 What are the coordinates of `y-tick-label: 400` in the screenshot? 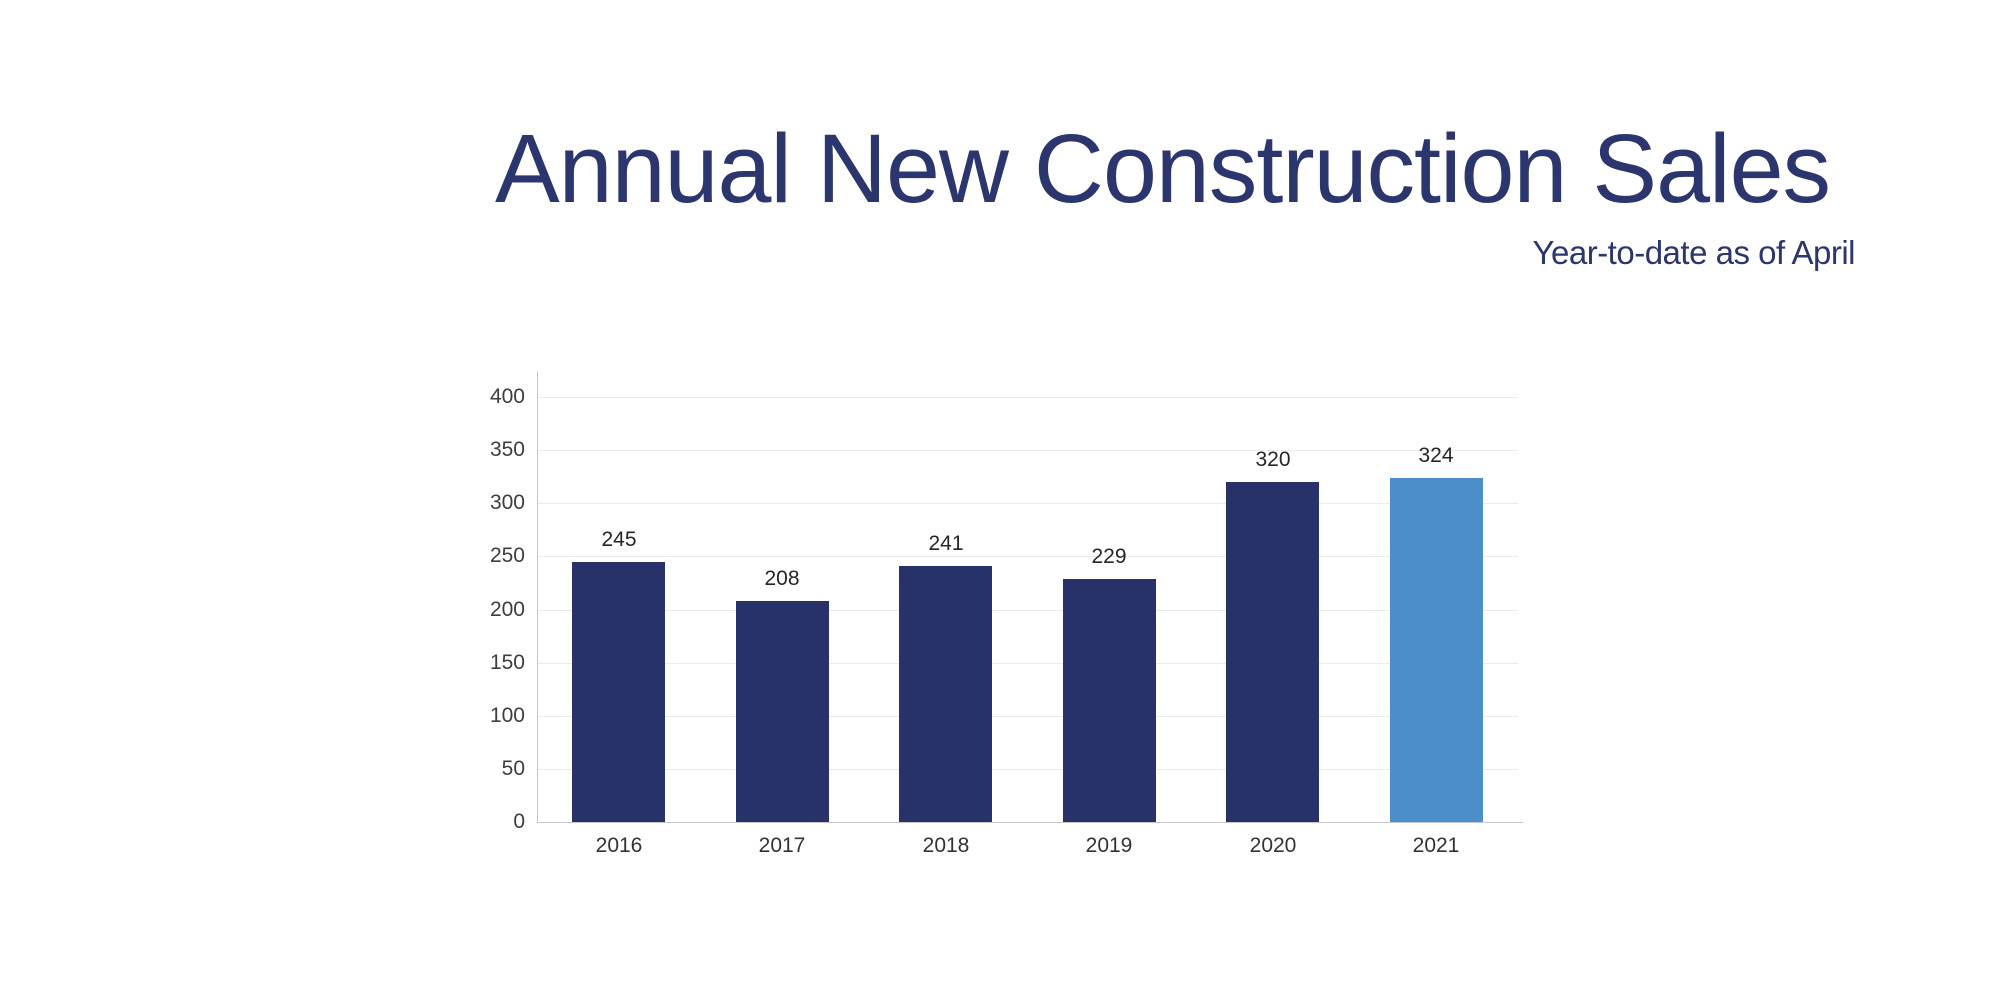 It's located at (507, 396).